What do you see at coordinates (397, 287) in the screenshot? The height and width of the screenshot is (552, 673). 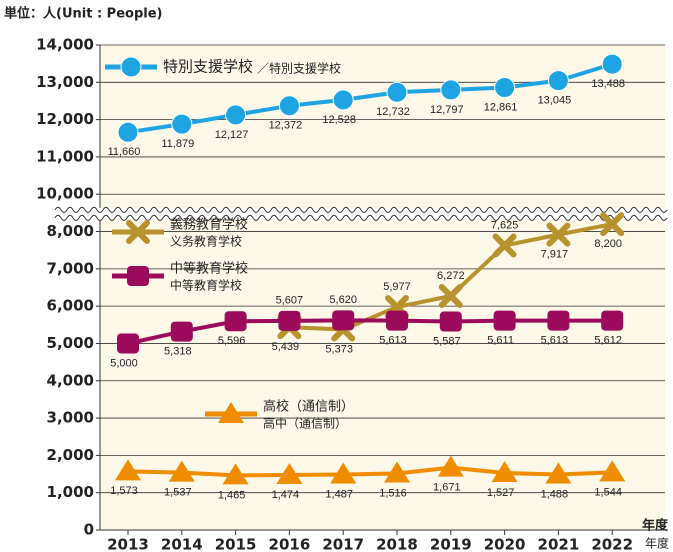 I see `value-label: 5,977` at bounding box center [397, 287].